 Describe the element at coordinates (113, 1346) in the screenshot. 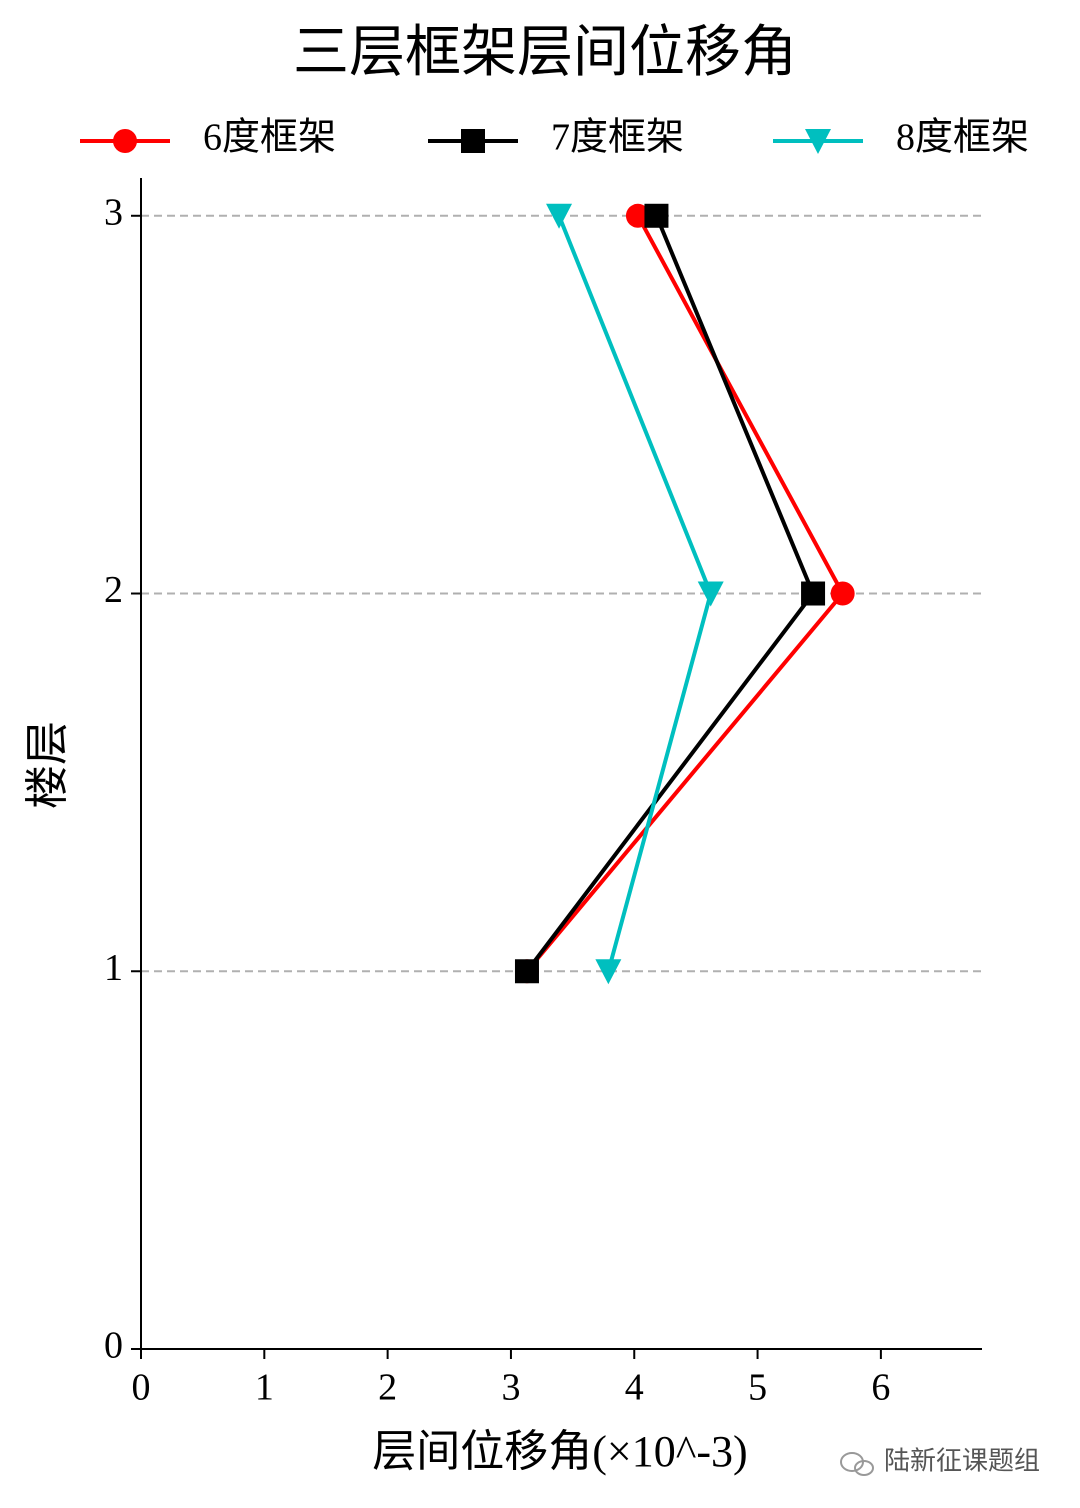

I see `y-tick-label: 0` at that location.